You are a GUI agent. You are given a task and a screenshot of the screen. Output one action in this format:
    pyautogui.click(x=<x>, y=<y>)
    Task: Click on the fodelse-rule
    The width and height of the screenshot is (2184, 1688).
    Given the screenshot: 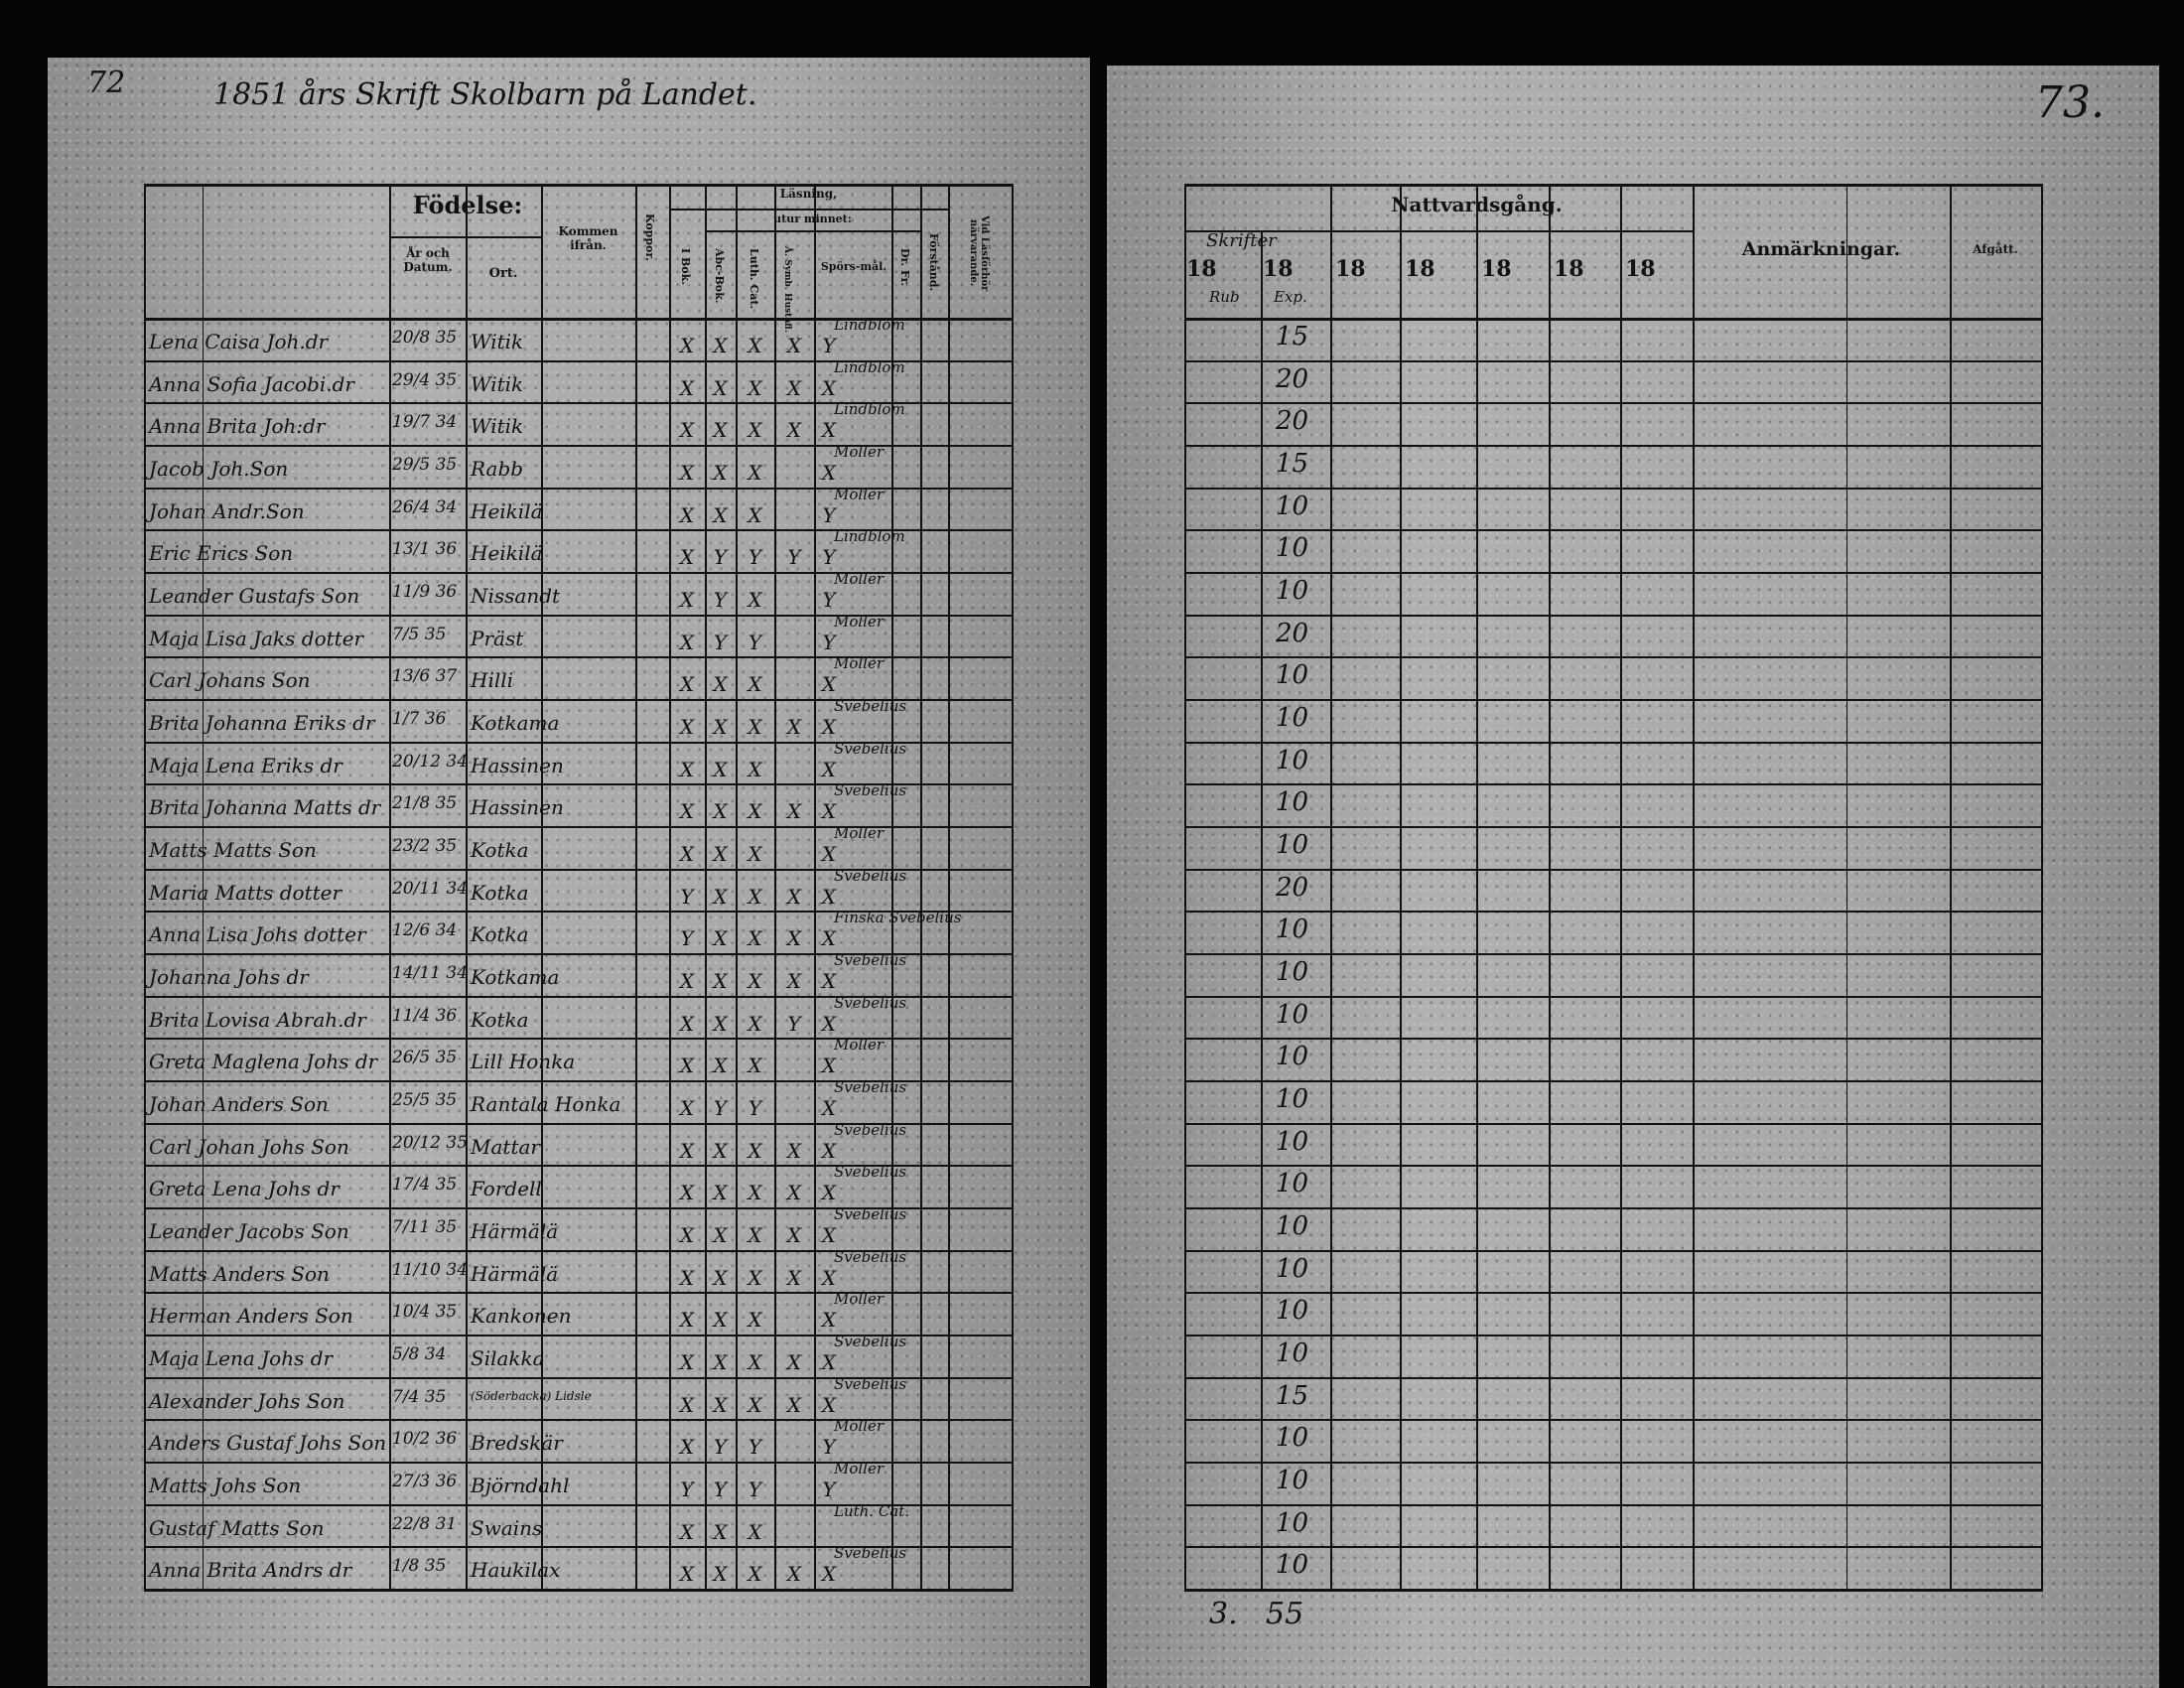 What is the action you would take?
    pyautogui.click(x=465, y=237)
    